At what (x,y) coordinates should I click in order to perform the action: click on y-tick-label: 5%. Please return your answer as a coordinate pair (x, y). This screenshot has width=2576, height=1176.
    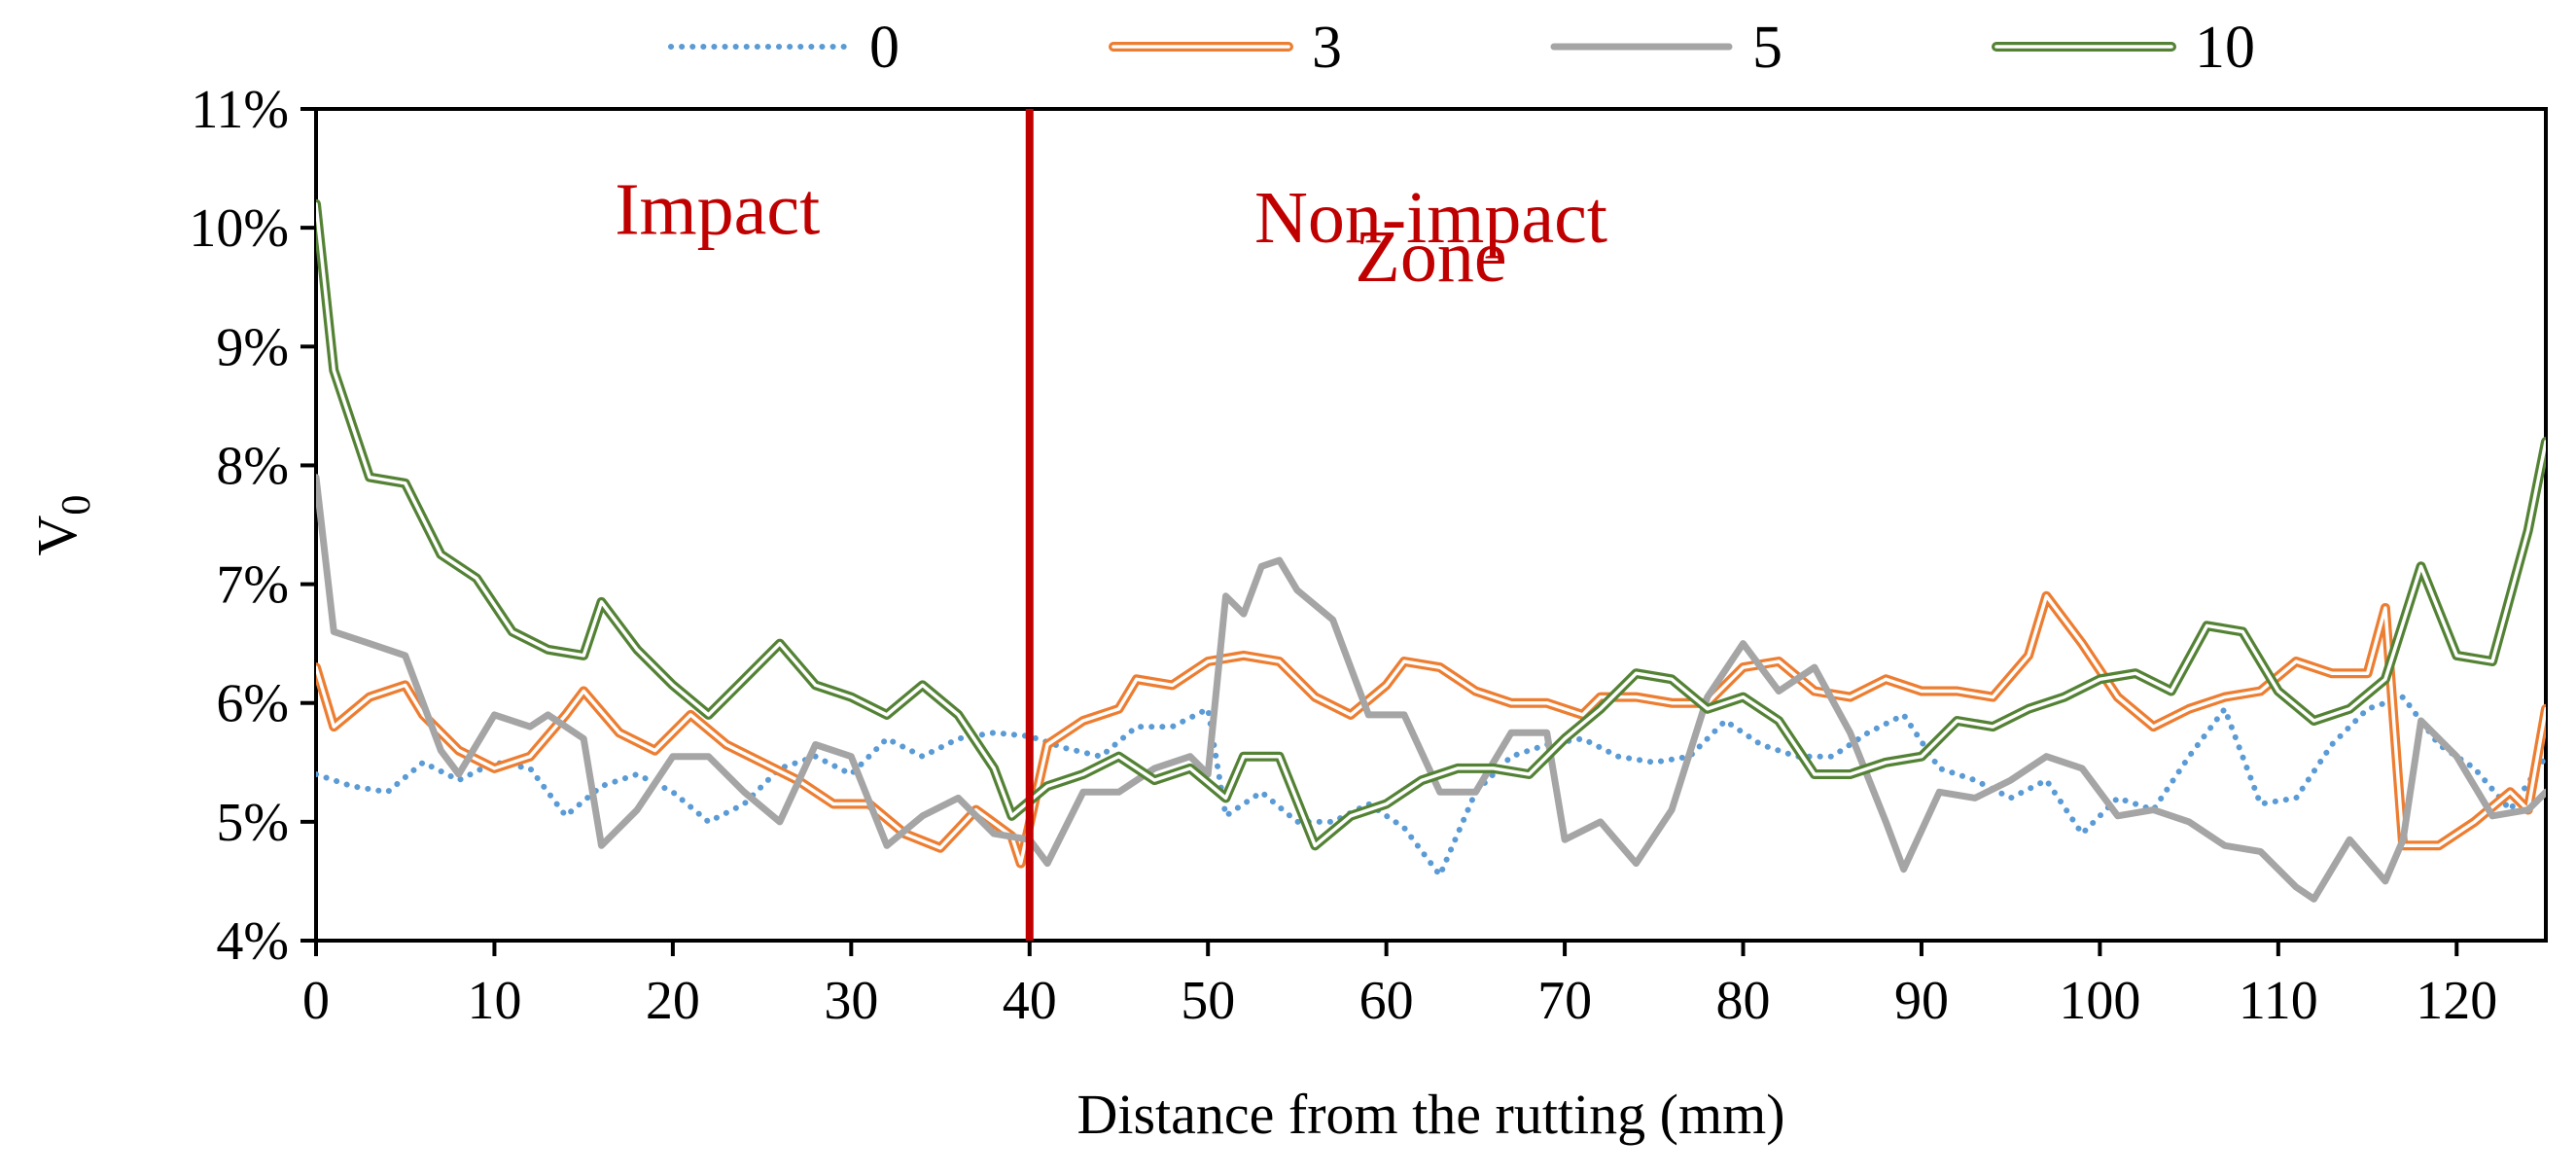
    Looking at the image, I should click on (253, 823).